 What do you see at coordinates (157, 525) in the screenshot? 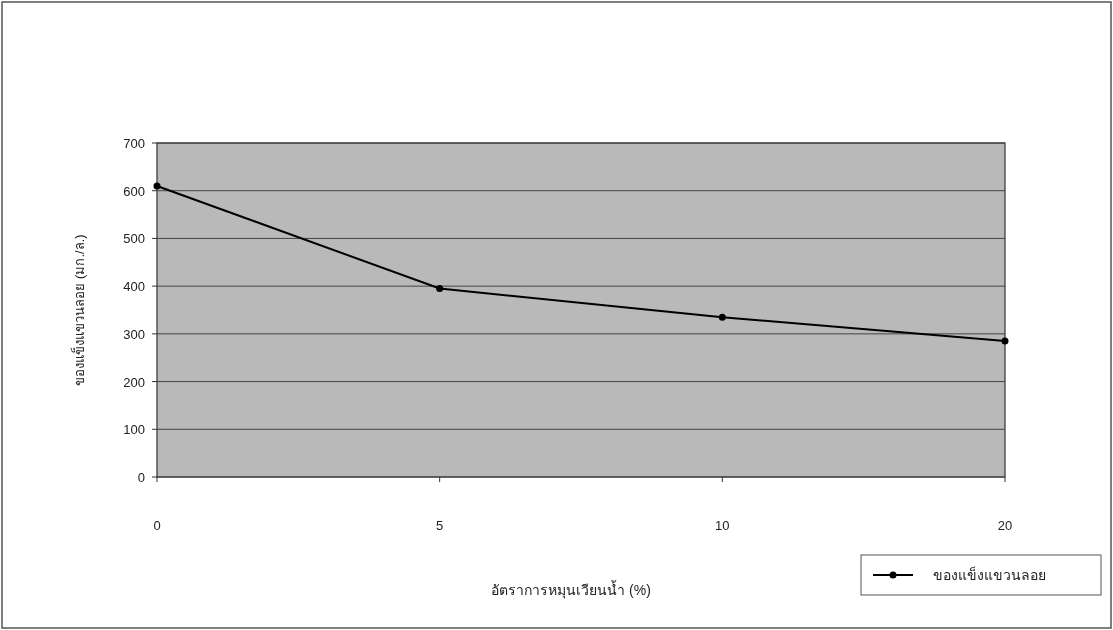
I see `x-tick-label: 0` at bounding box center [157, 525].